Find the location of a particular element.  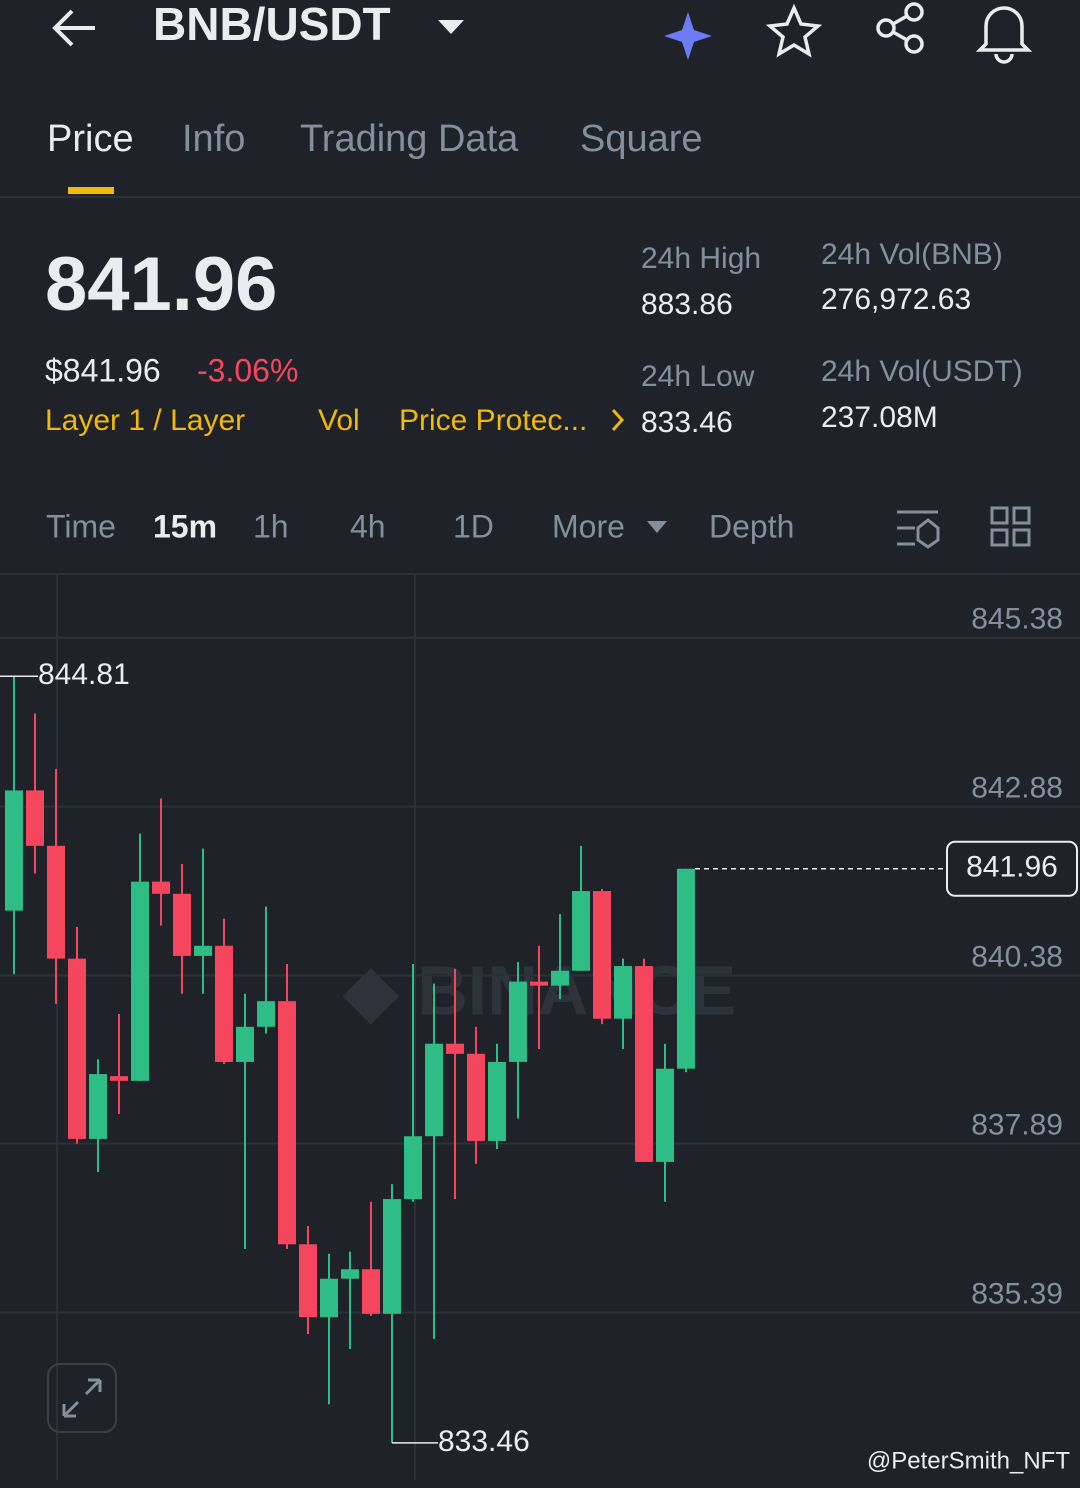

pair-title: BNB/USDT is located at coordinates (272, 25).